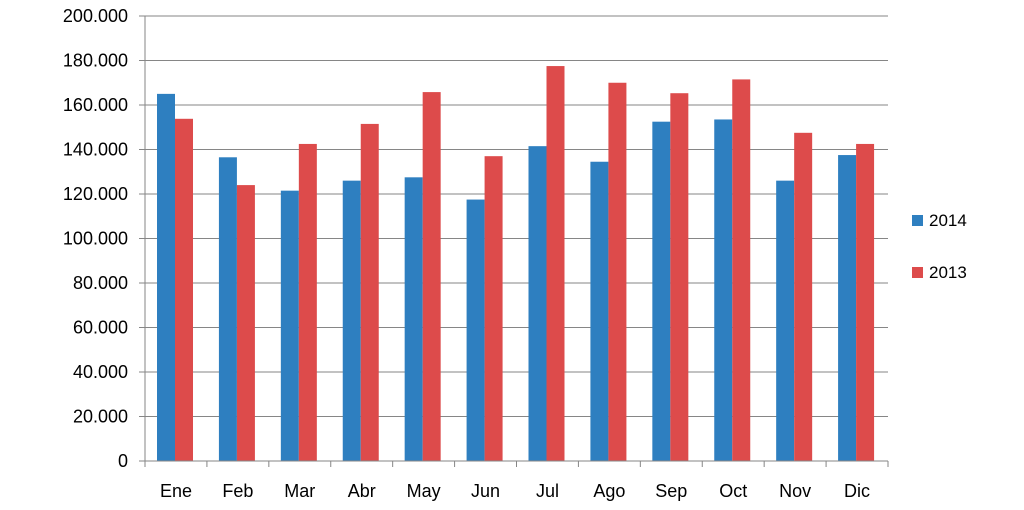 The width and height of the screenshot is (1024, 510). What do you see at coordinates (431, 276) in the screenshot?
I see `bar-2013-May` at bounding box center [431, 276].